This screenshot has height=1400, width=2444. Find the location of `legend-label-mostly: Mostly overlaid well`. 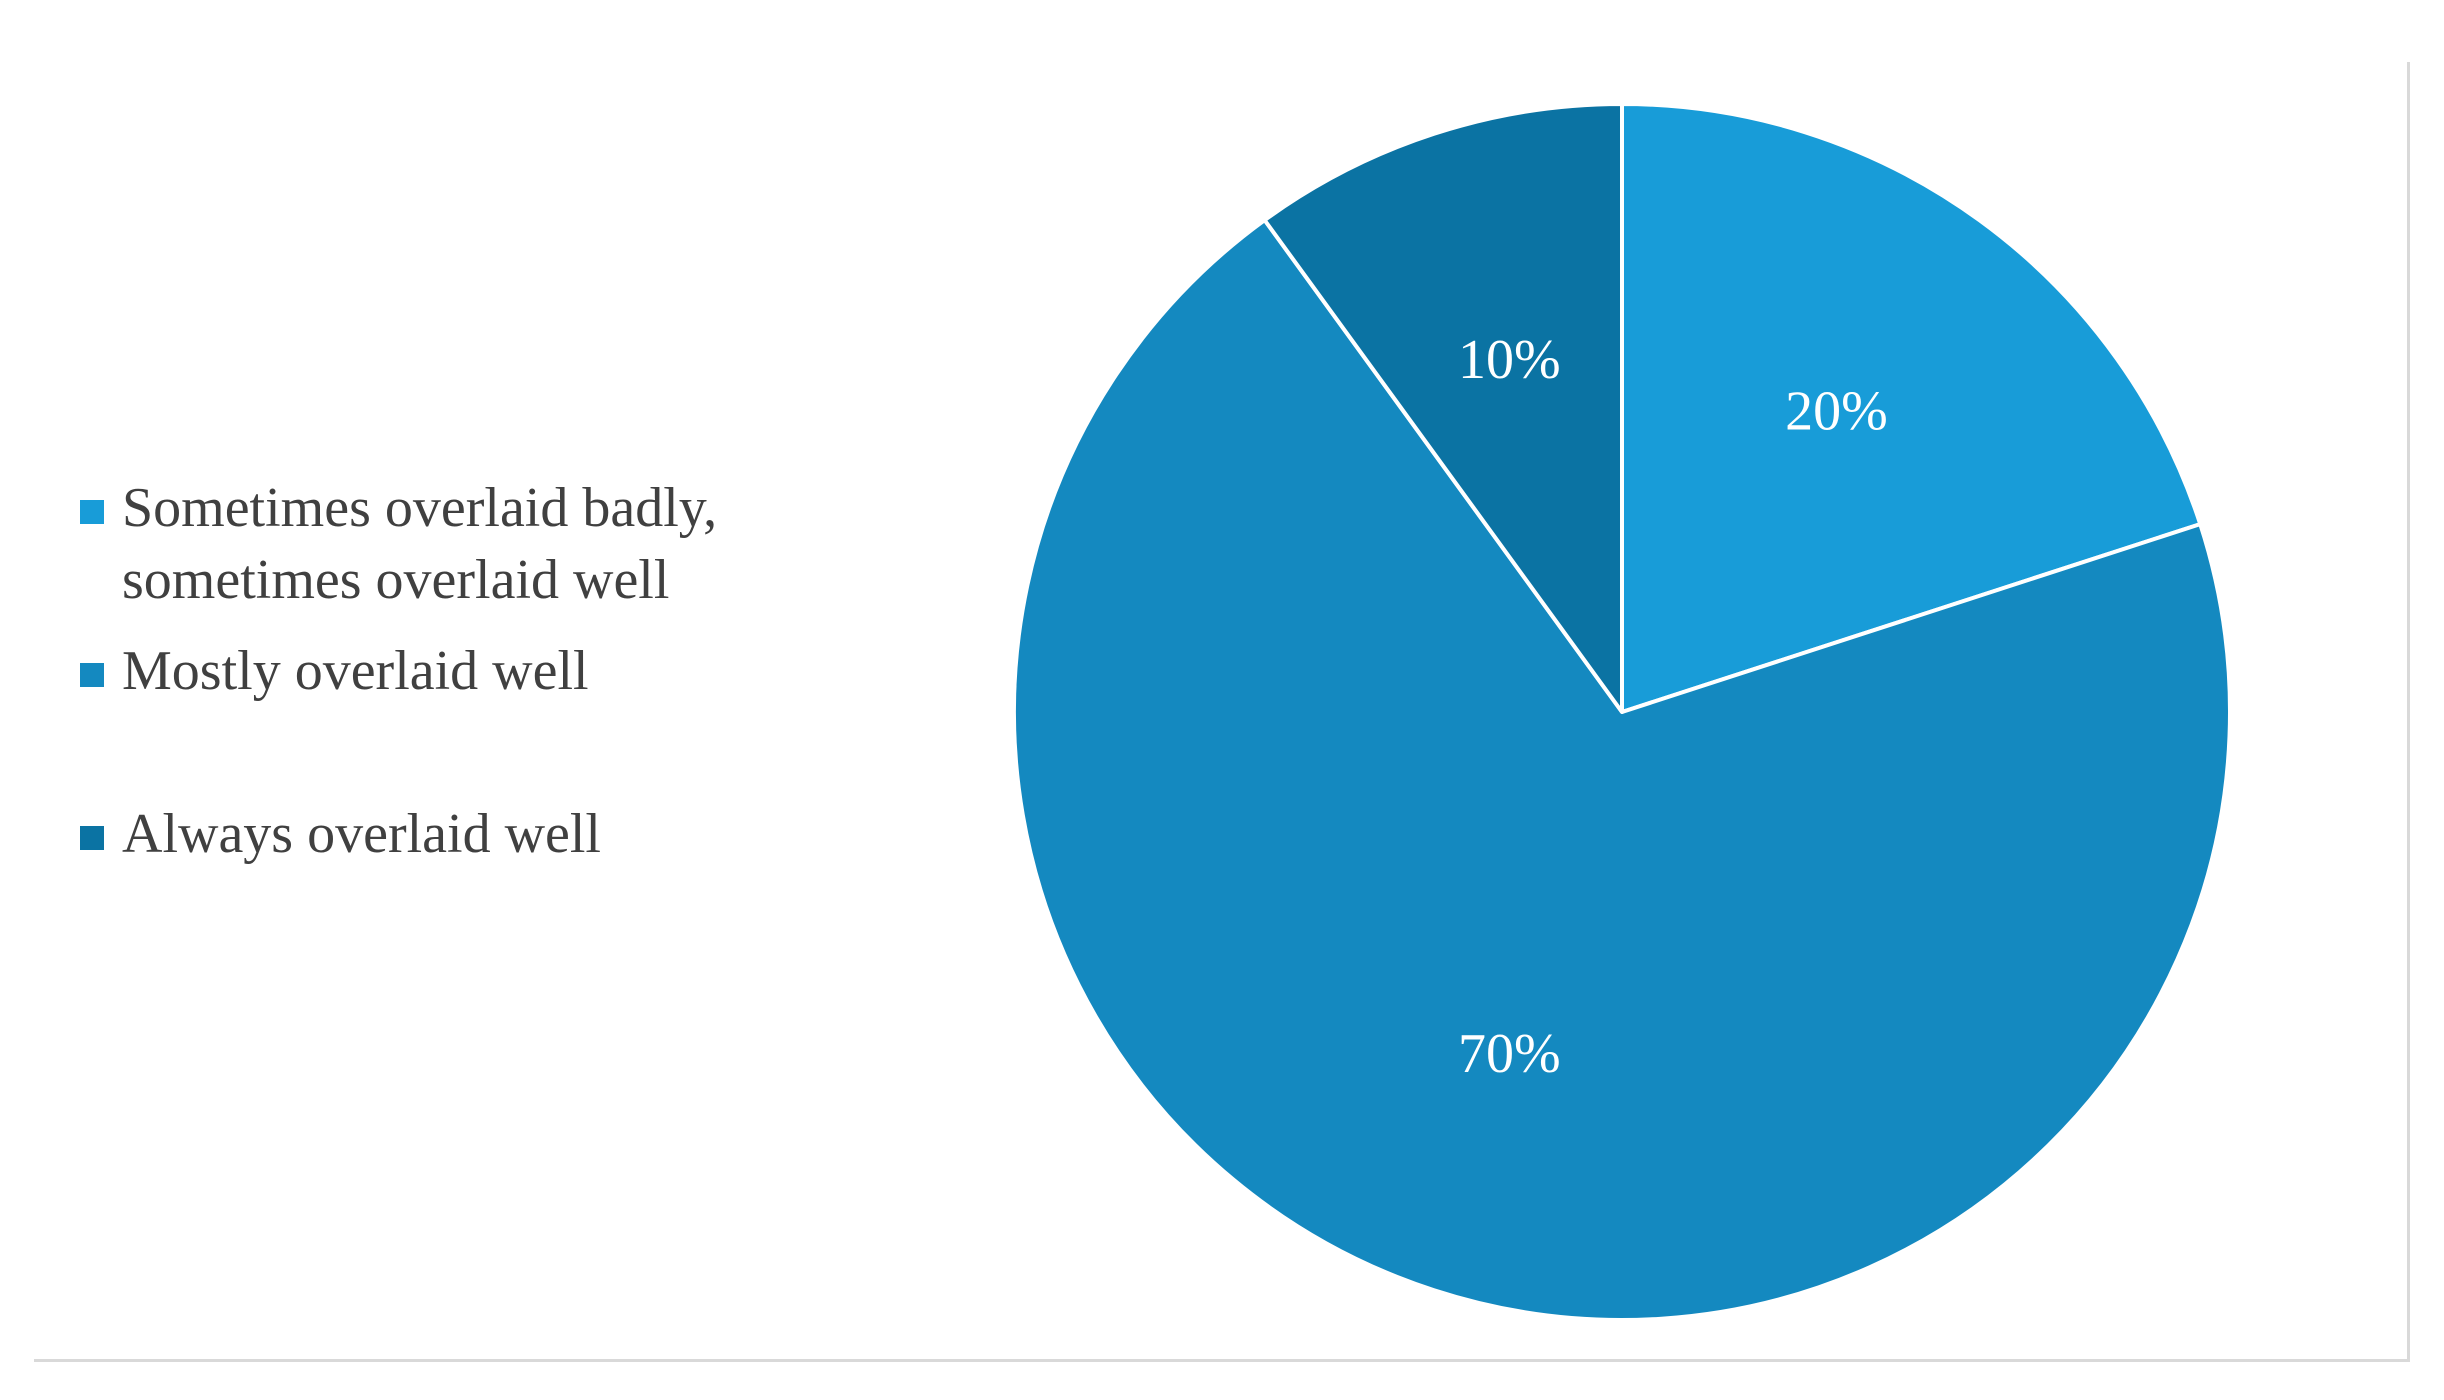

legend-label-mostly: Mostly overlaid well is located at coordinates (355, 671).